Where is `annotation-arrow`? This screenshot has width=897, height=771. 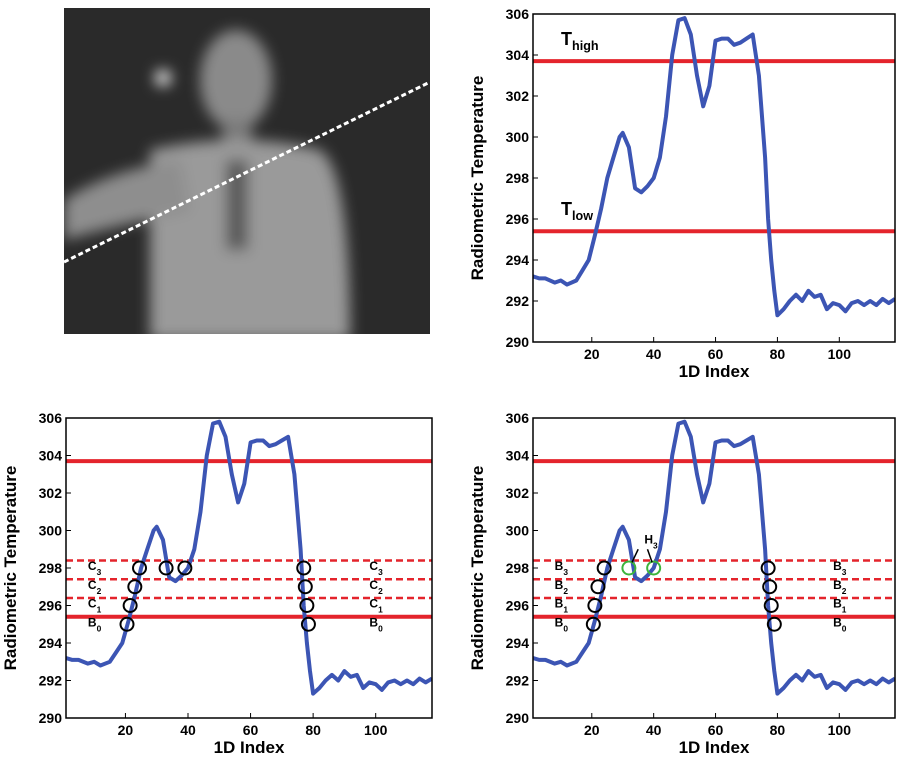
annotation-arrow is located at coordinates (642, 555).